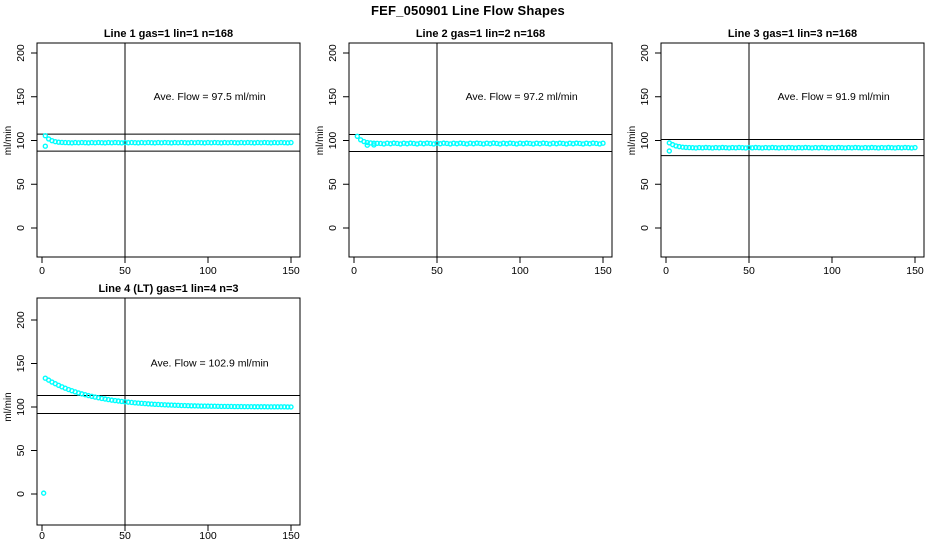  What do you see at coordinates (792, 34) in the screenshot?
I see `subplot-title: Line 3 gas=1 lin=3 n=168` at bounding box center [792, 34].